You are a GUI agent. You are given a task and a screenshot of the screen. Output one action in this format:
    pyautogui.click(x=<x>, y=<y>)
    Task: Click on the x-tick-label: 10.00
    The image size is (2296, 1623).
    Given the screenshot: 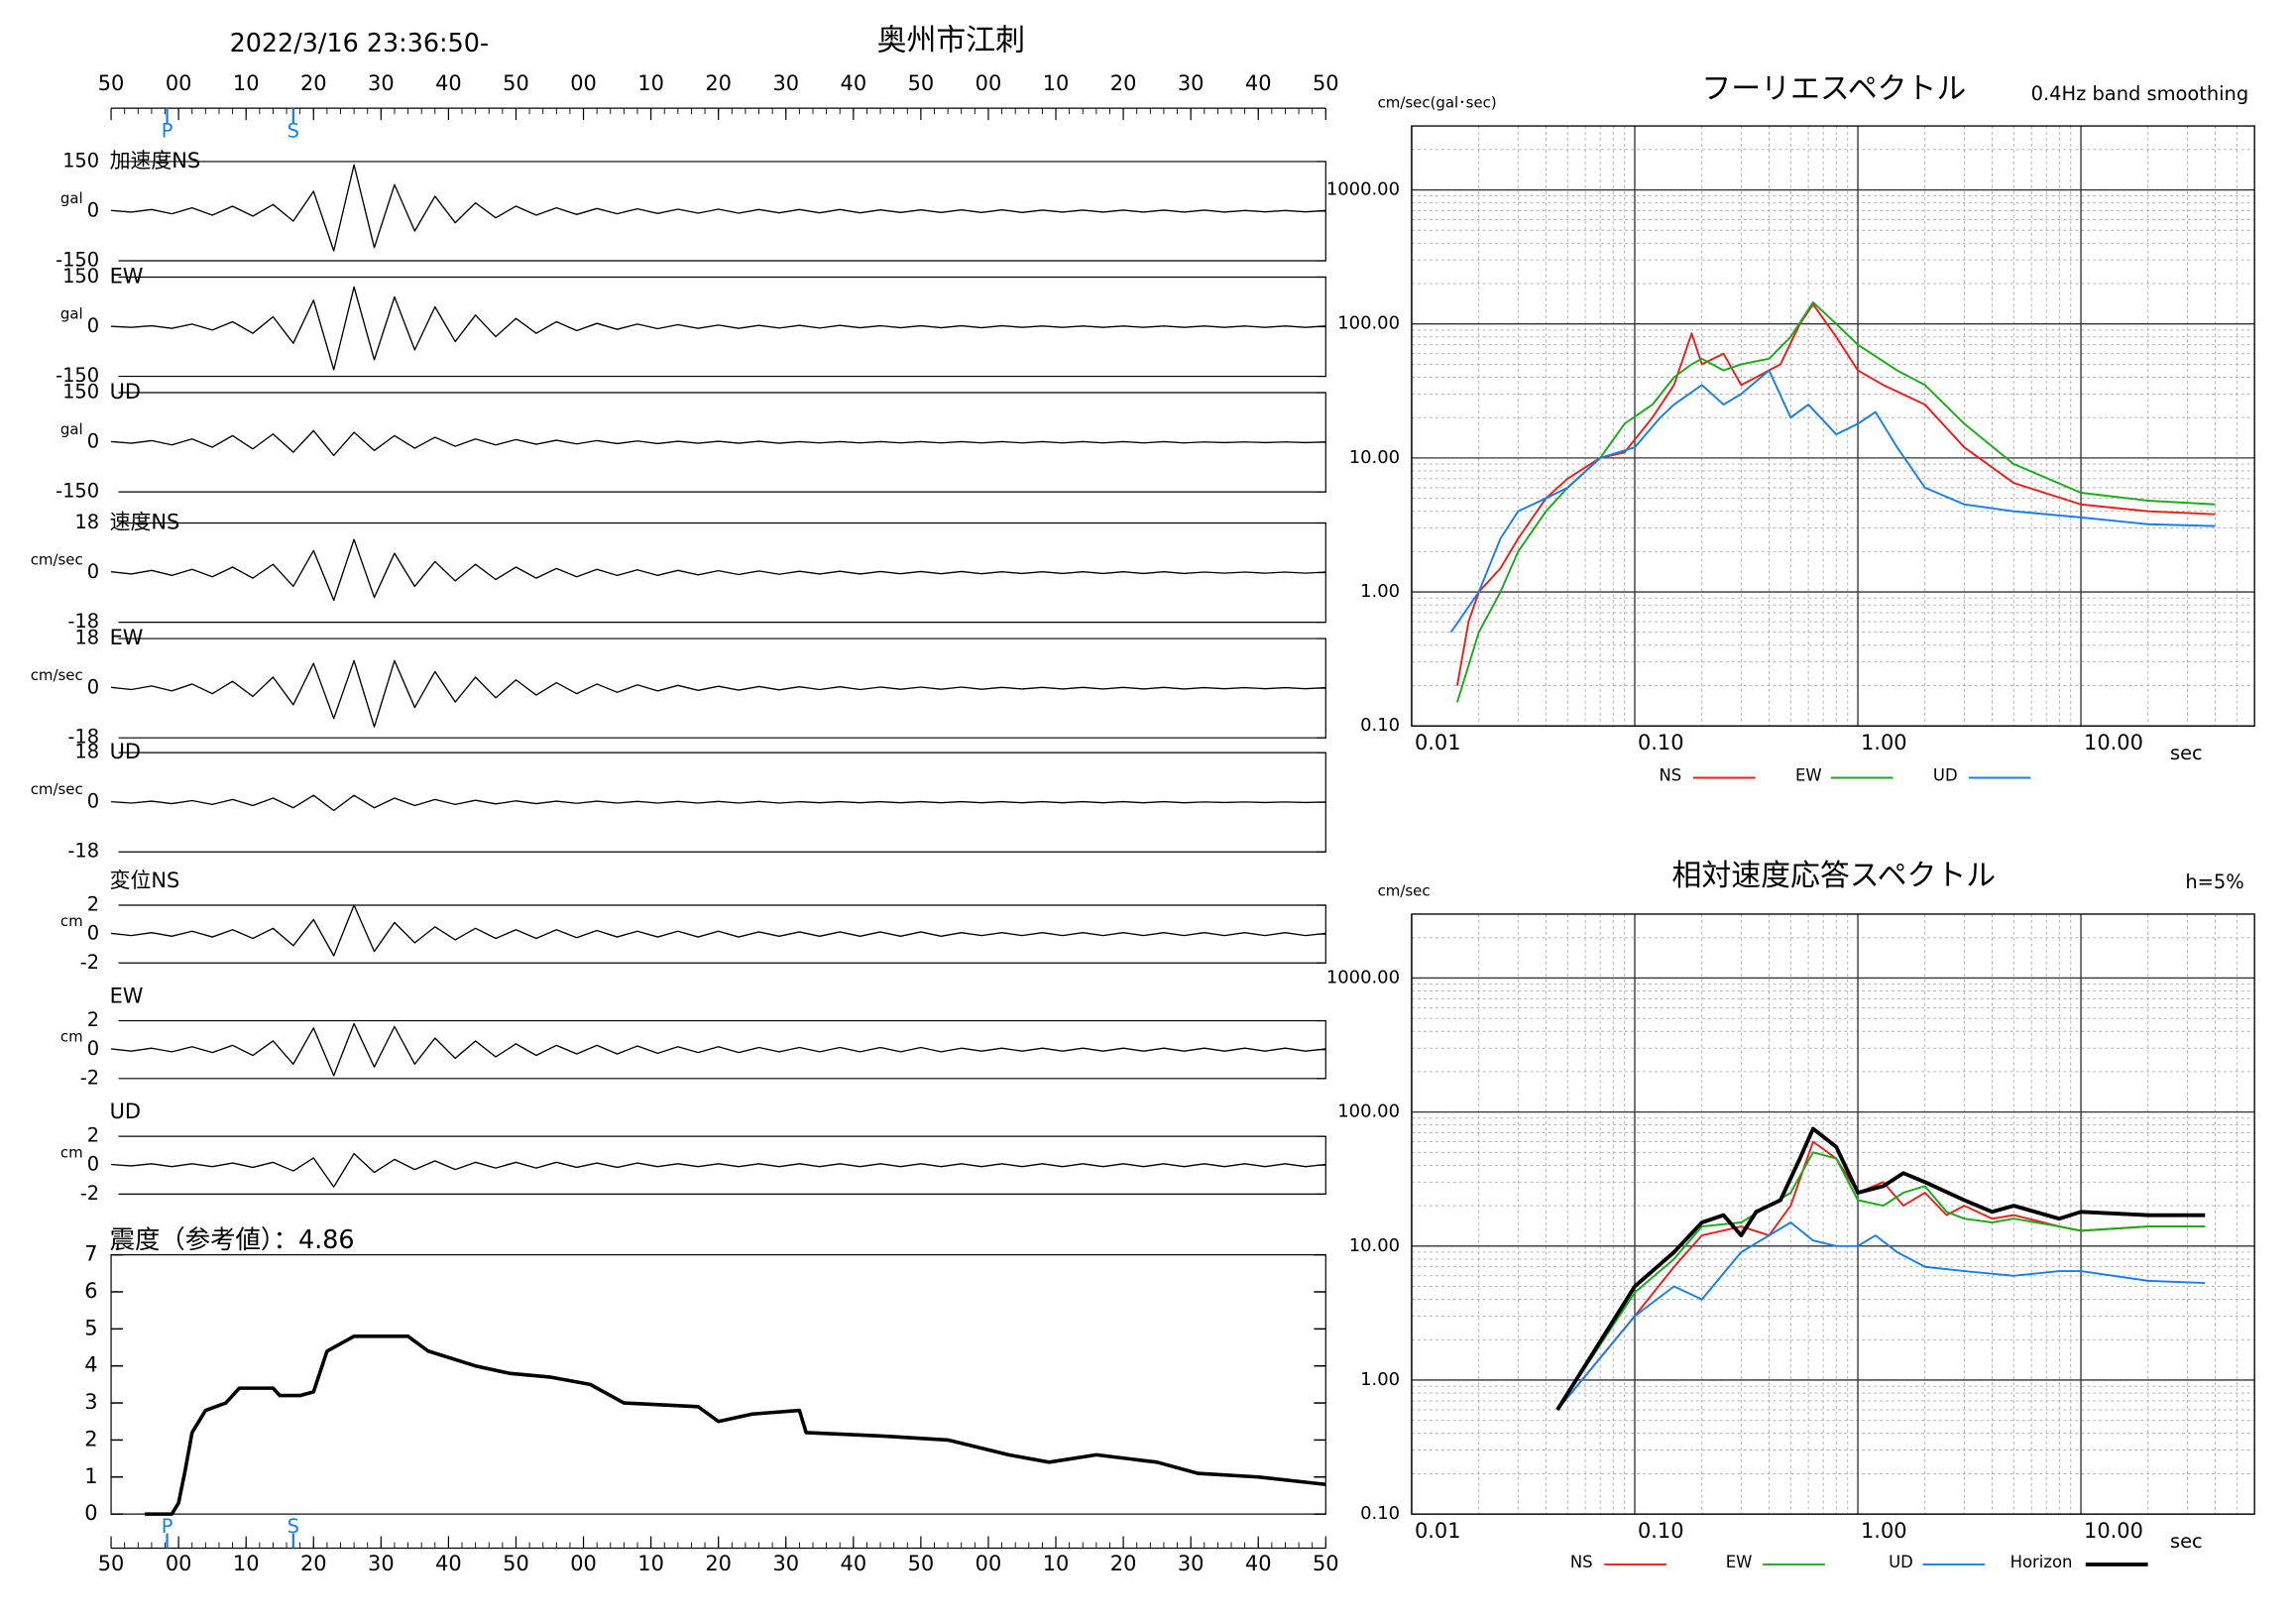 What is the action you would take?
    pyautogui.click(x=2113, y=1531)
    